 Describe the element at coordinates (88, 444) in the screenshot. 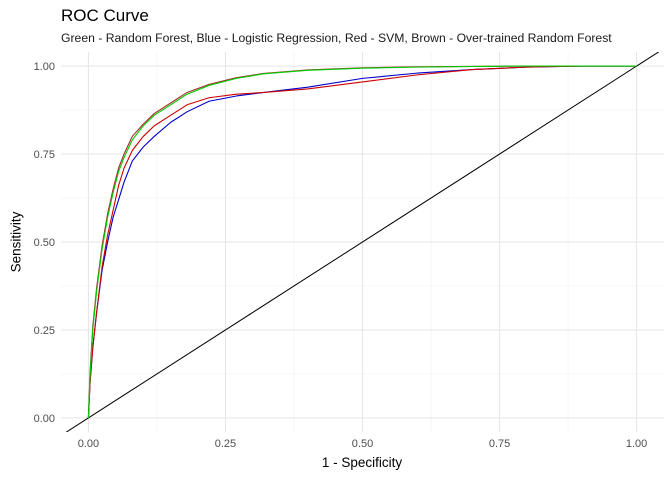

I see `x-tick-label: 0.00` at that location.